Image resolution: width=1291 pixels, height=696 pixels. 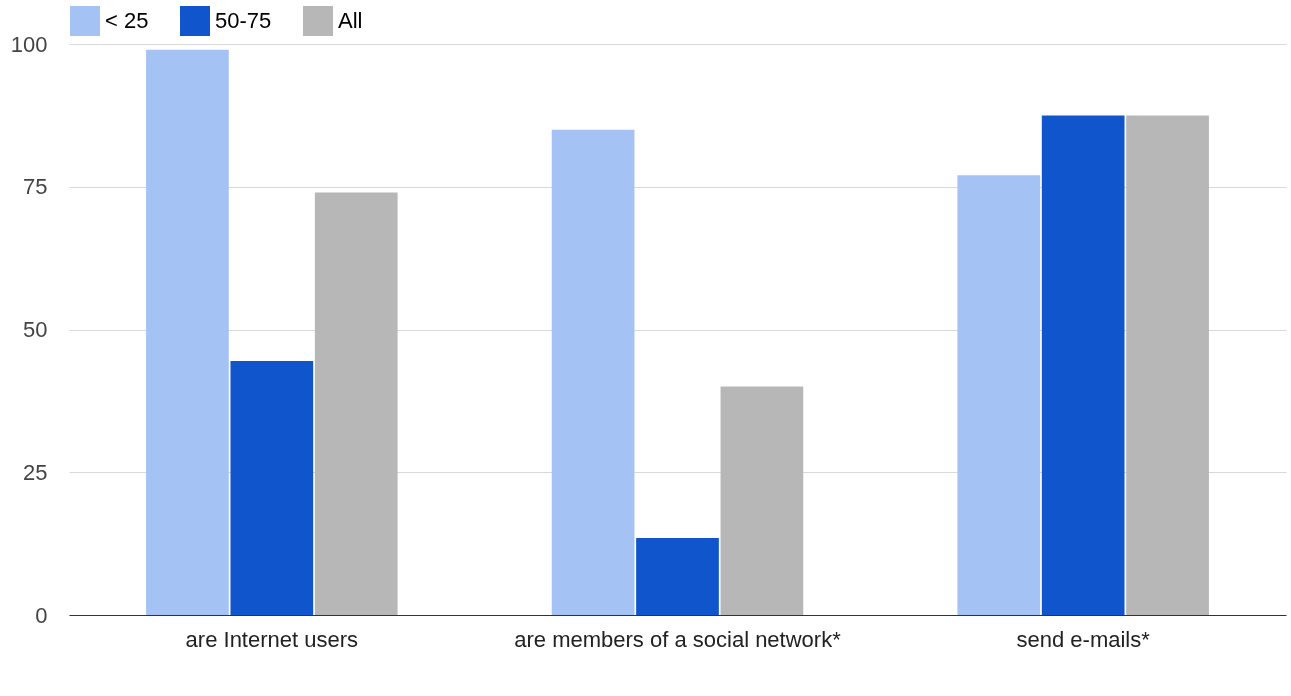 What do you see at coordinates (35, 472) in the screenshot?
I see `y-tick-label: 25` at bounding box center [35, 472].